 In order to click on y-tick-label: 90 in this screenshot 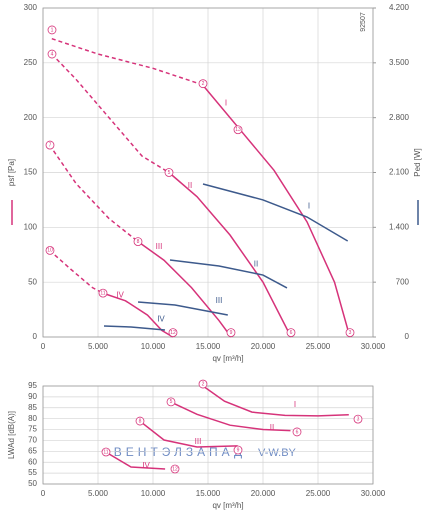, I will do `click(32, 396)`.